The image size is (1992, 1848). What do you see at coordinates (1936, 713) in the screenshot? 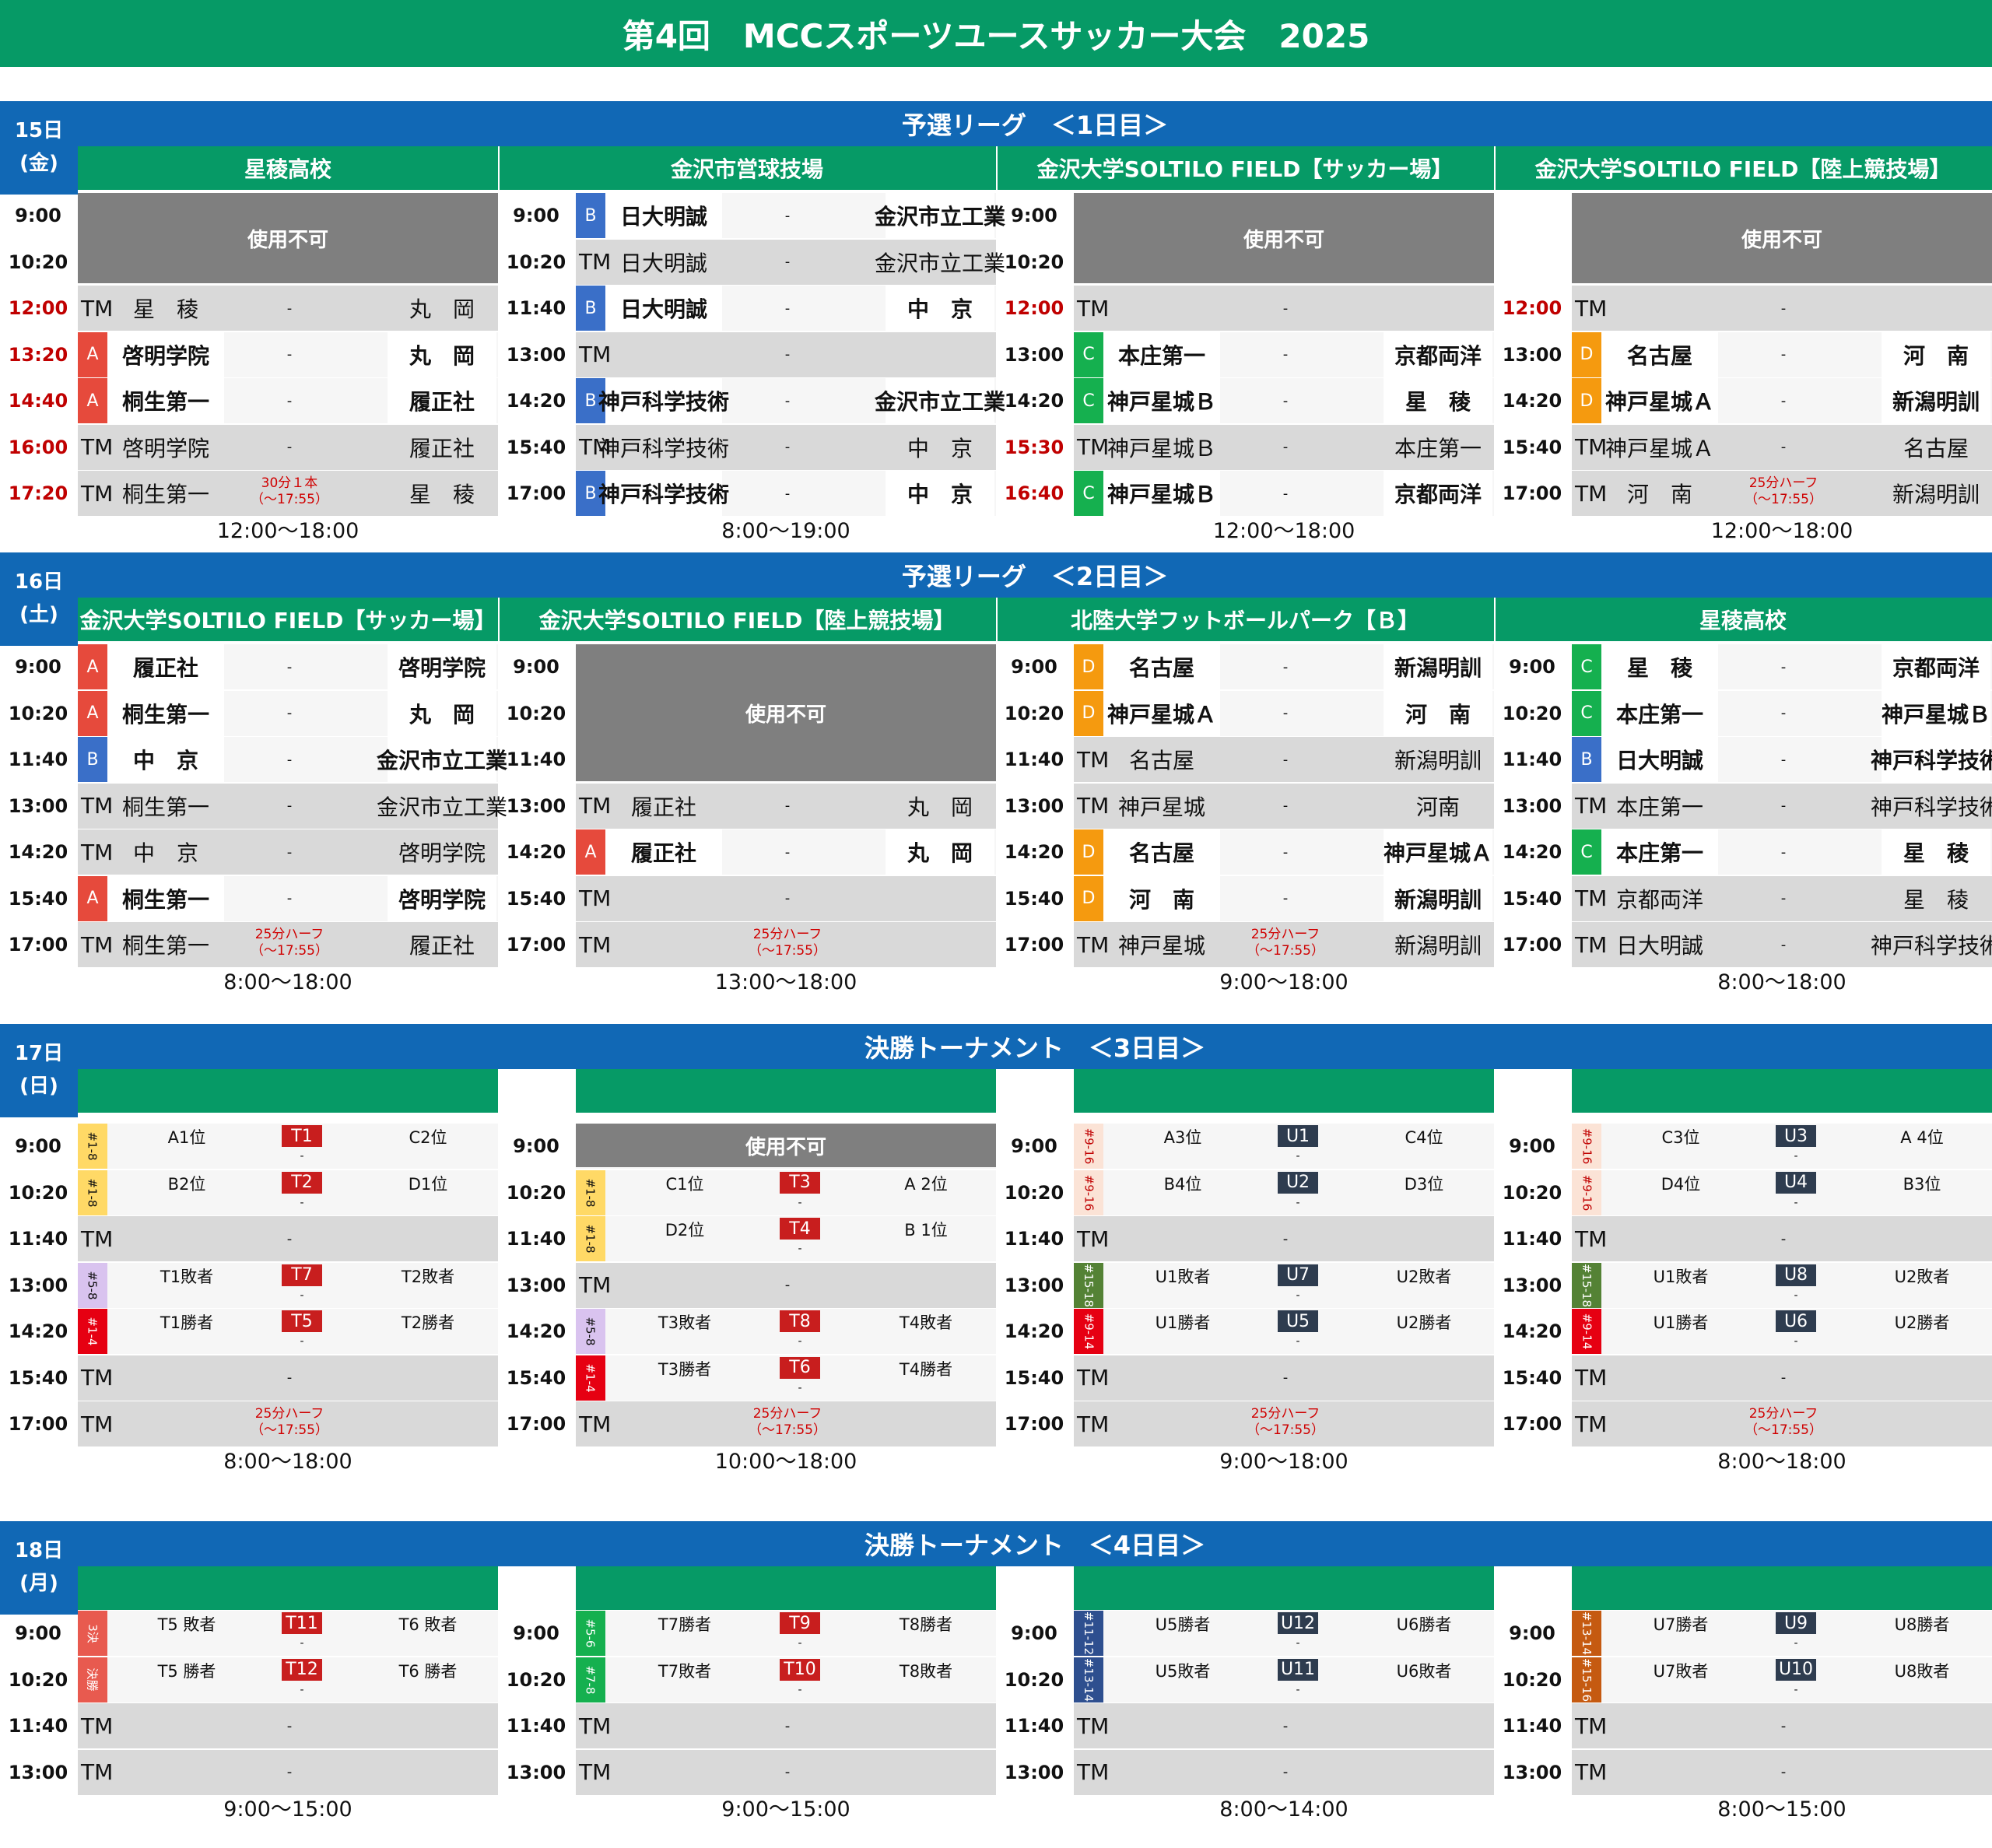
I see `away-team: 神戸星城Ｂ` at bounding box center [1936, 713].